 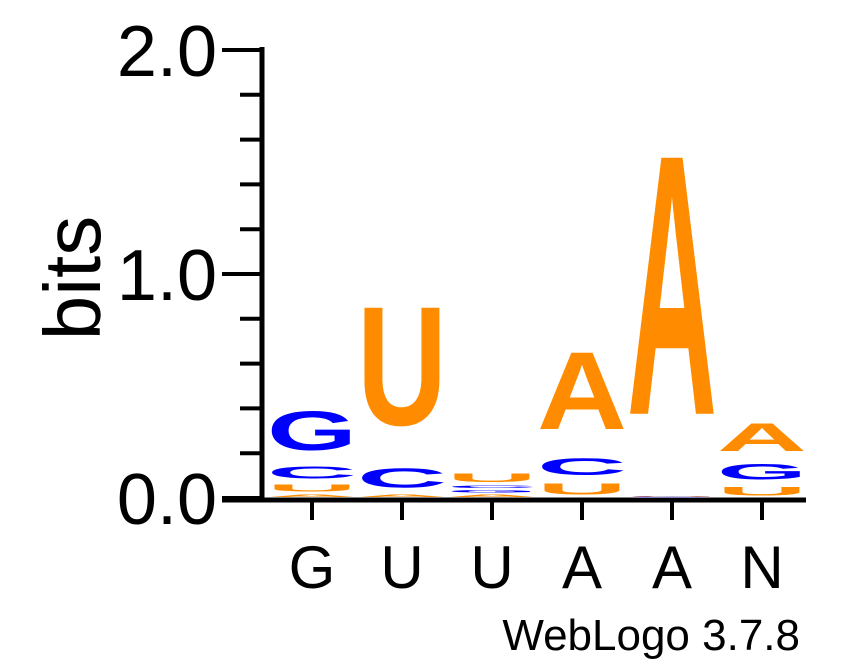 What do you see at coordinates (167, 52) in the screenshot?
I see `y-tick-label: 2.0` at bounding box center [167, 52].